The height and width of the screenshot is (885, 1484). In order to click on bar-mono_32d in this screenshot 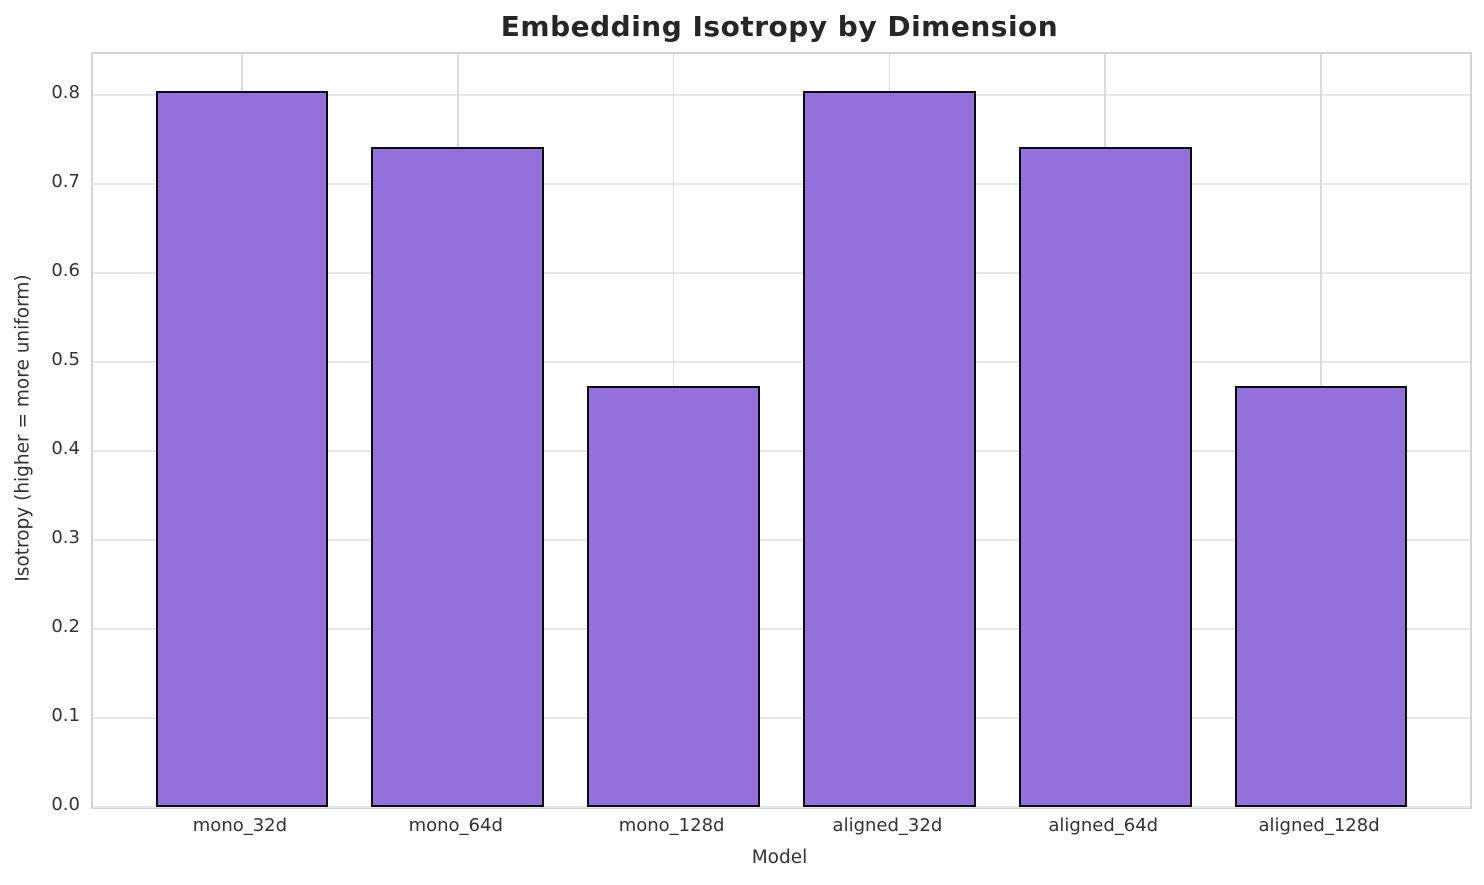, I will do `click(242, 448)`.